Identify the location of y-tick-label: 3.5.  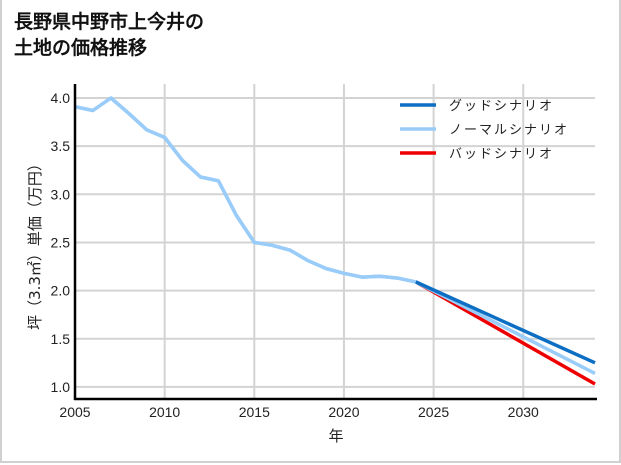
(61, 146).